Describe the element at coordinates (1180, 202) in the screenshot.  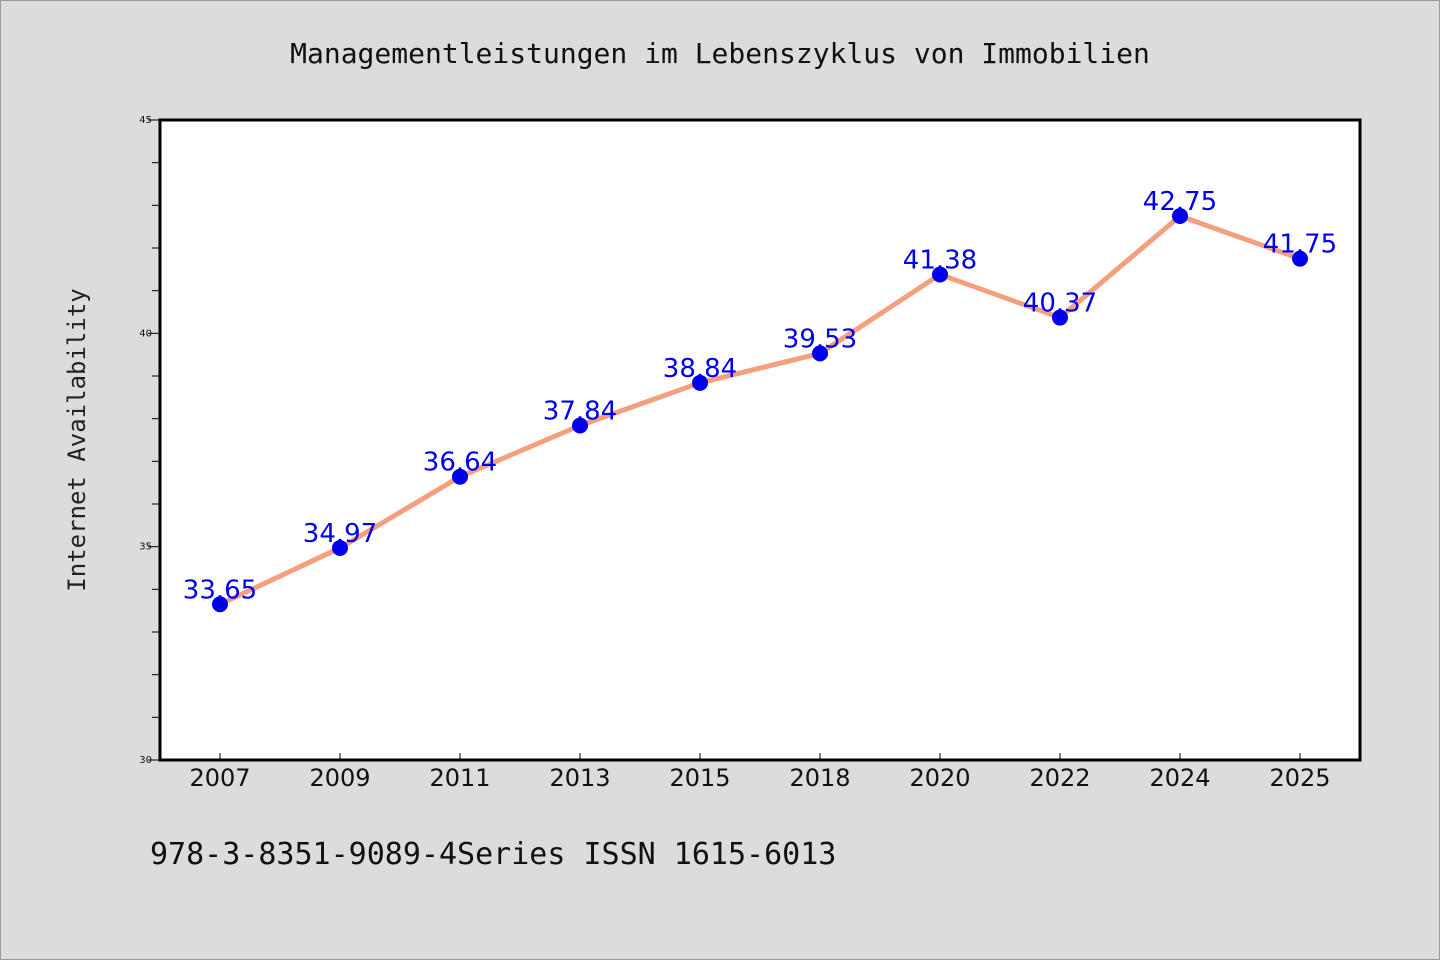
I see `data-label: 42.75` at that location.